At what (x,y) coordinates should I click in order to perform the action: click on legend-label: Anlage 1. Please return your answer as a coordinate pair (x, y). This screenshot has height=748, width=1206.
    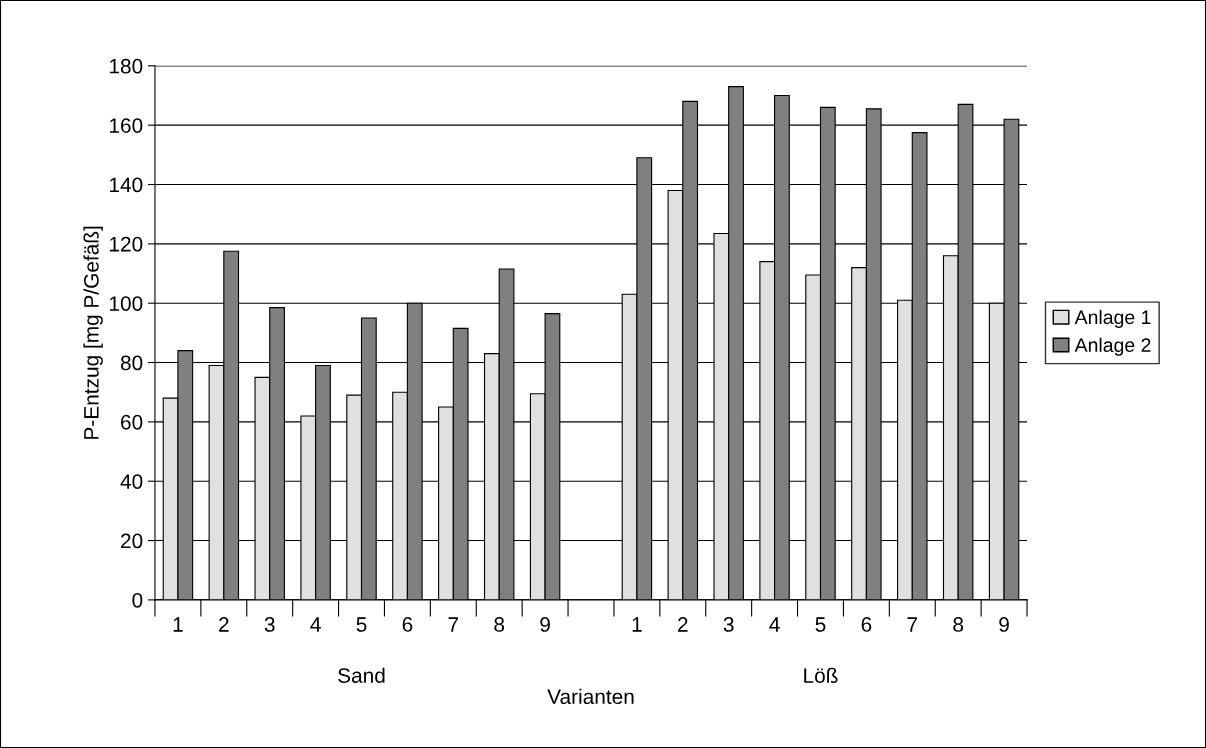
    Looking at the image, I should click on (1112, 318).